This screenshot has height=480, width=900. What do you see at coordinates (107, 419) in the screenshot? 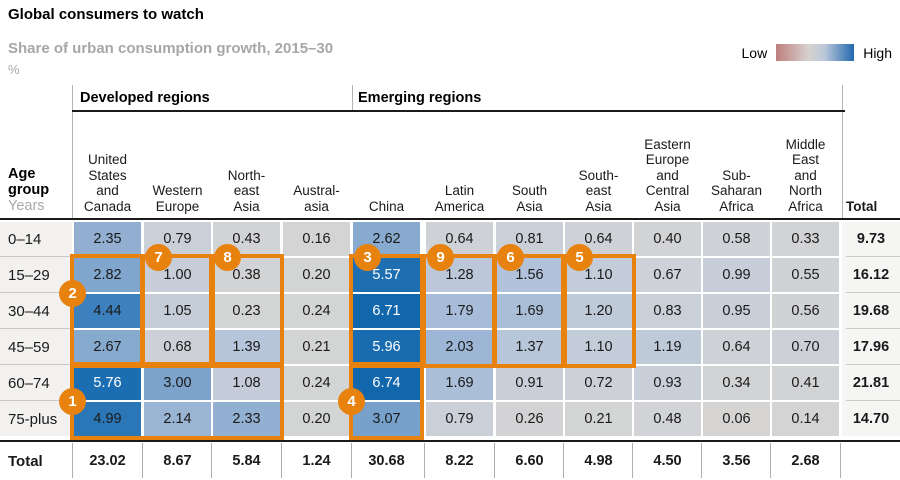
I see `heatmap-cell: 4.99` at bounding box center [107, 419].